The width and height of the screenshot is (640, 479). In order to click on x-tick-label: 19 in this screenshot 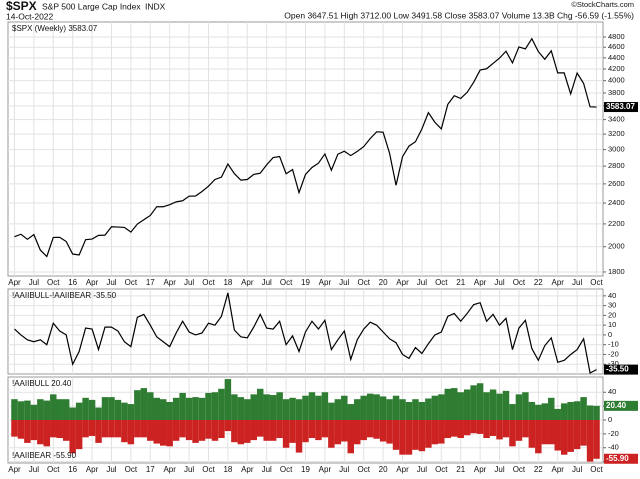, I will do `click(305, 469)`.